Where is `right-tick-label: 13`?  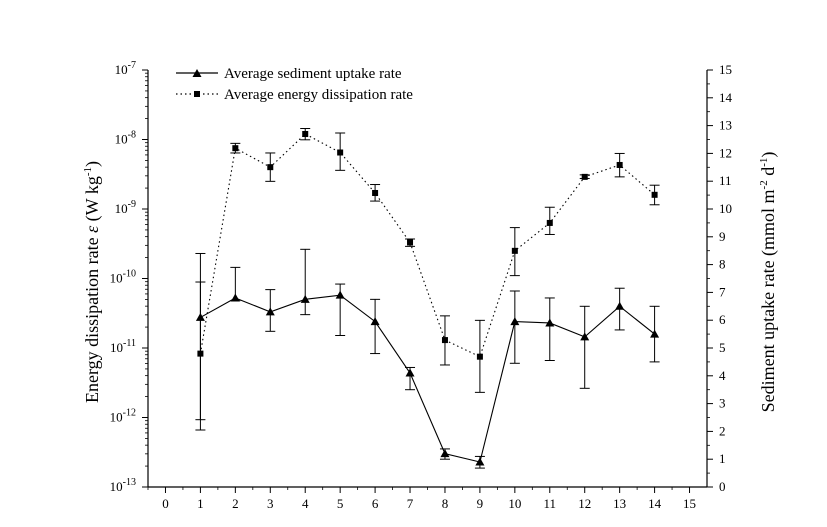 right-tick-label: 13 is located at coordinates (725, 125).